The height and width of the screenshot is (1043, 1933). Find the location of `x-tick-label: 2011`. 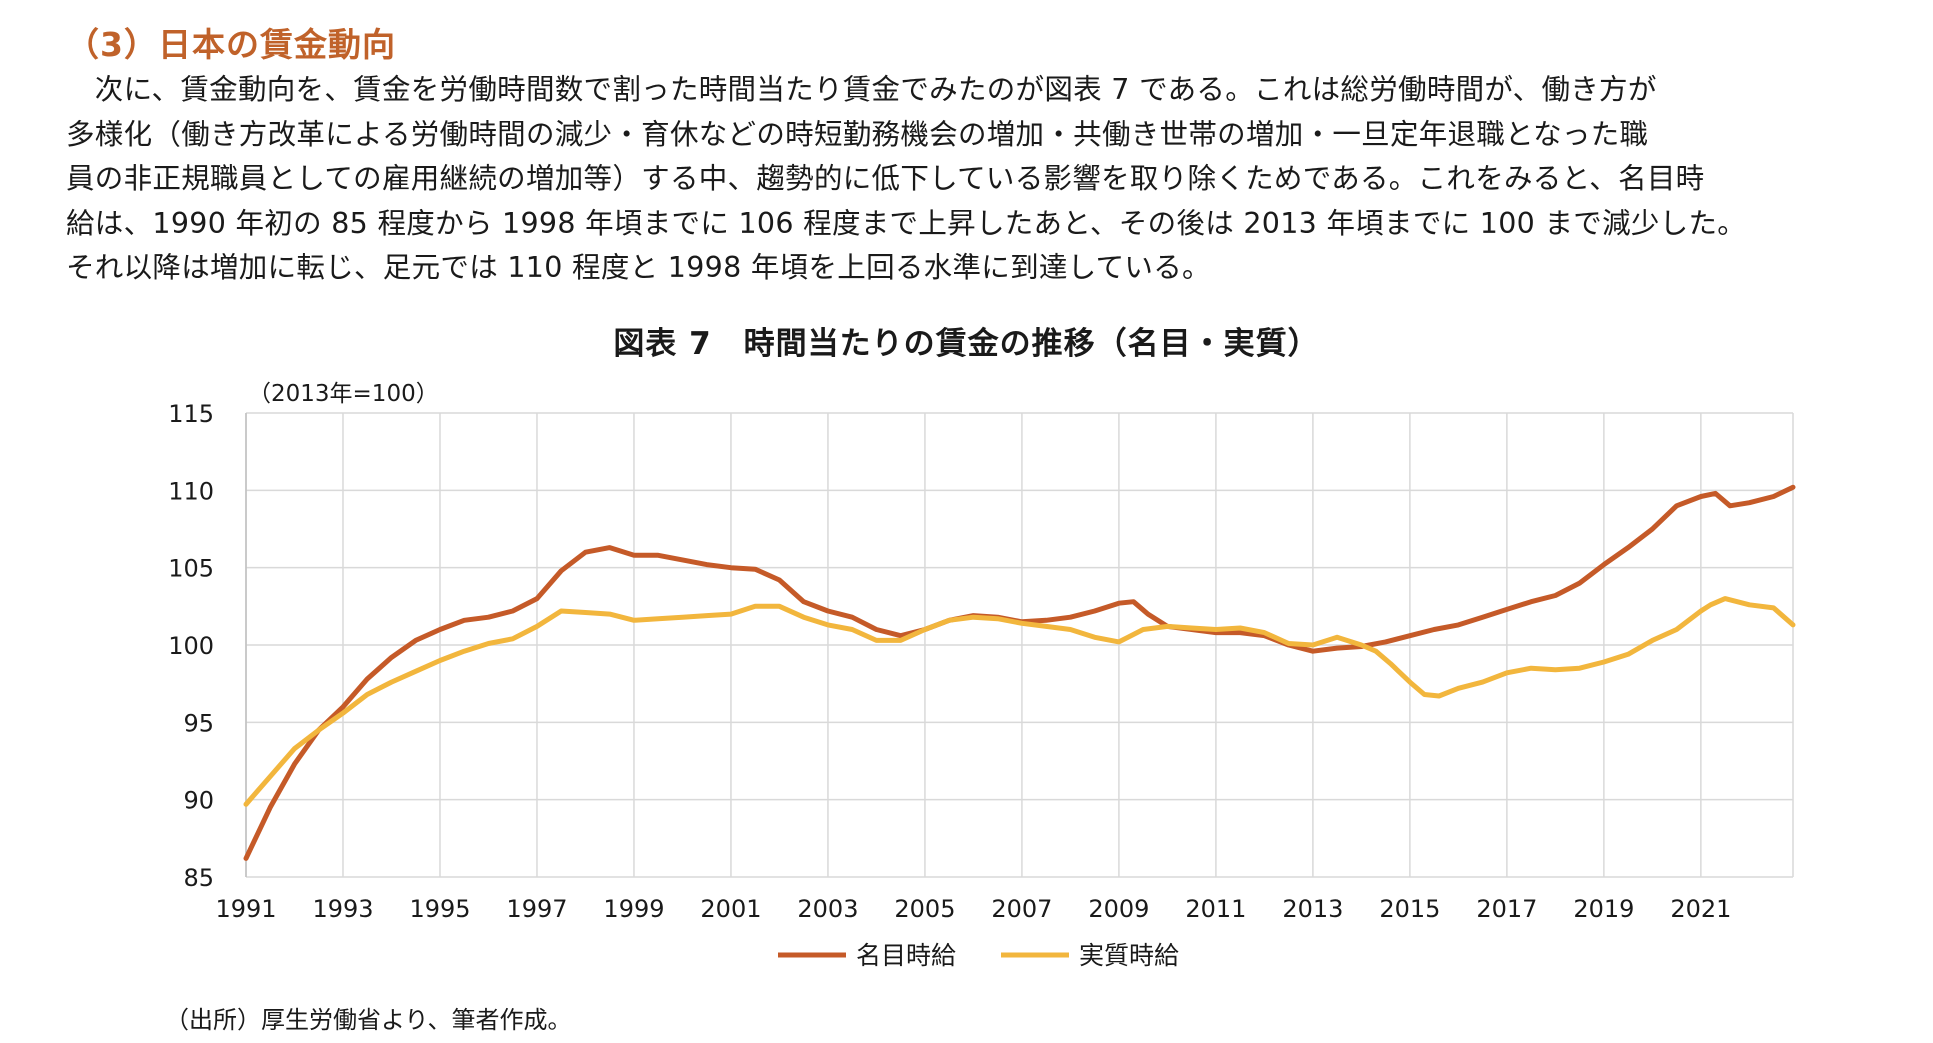

x-tick-label: 2011 is located at coordinates (1215, 909).